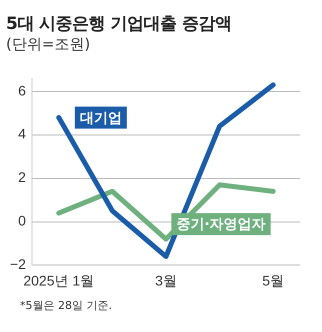  Describe the element at coordinates (221, 224) in the screenshot. I see `series-label: 중기·자영업자` at that location.